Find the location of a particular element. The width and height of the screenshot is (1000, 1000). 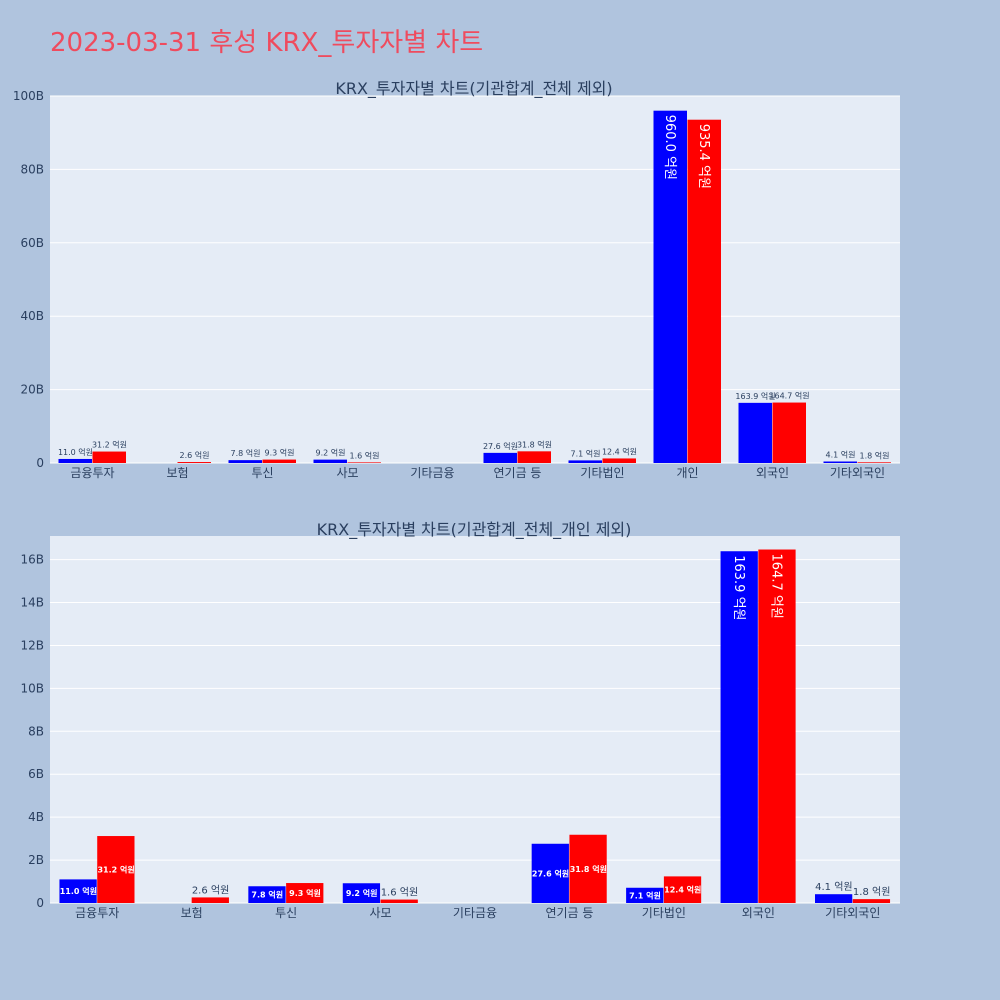

page-title: 2023-03-31 후성 KRX_투자자별 차트 is located at coordinates (267, 43).